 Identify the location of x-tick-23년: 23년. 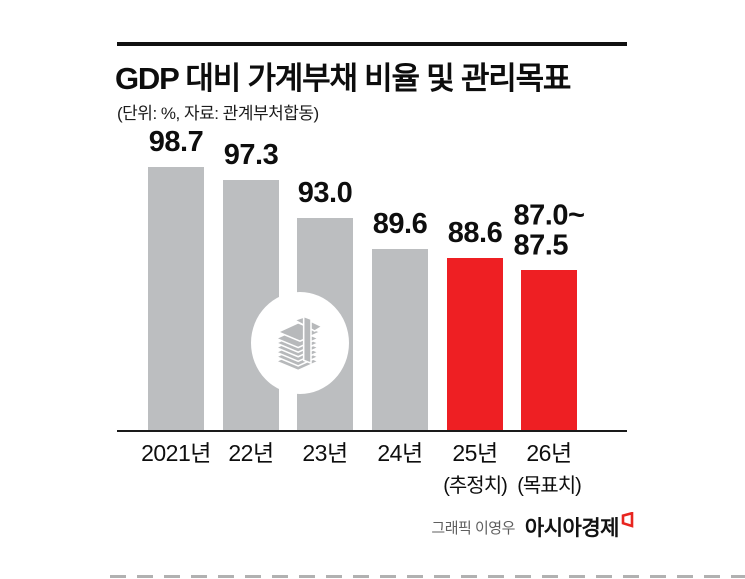
(325, 453).